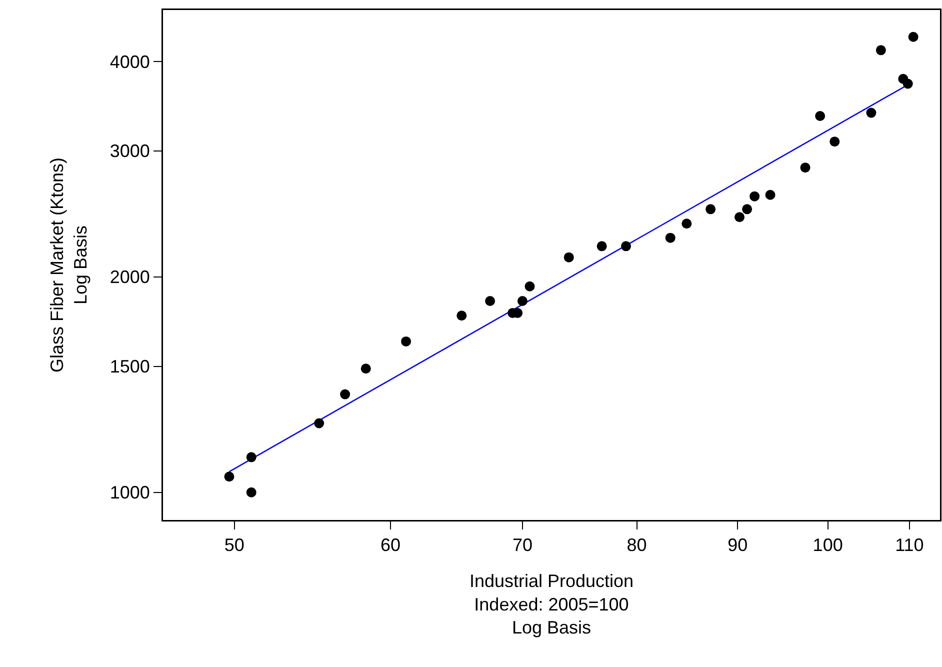 This screenshot has width=942, height=667. What do you see at coordinates (130, 62) in the screenshot?
I see `y-tick-label: 4000` at bounding box center [130, 62].